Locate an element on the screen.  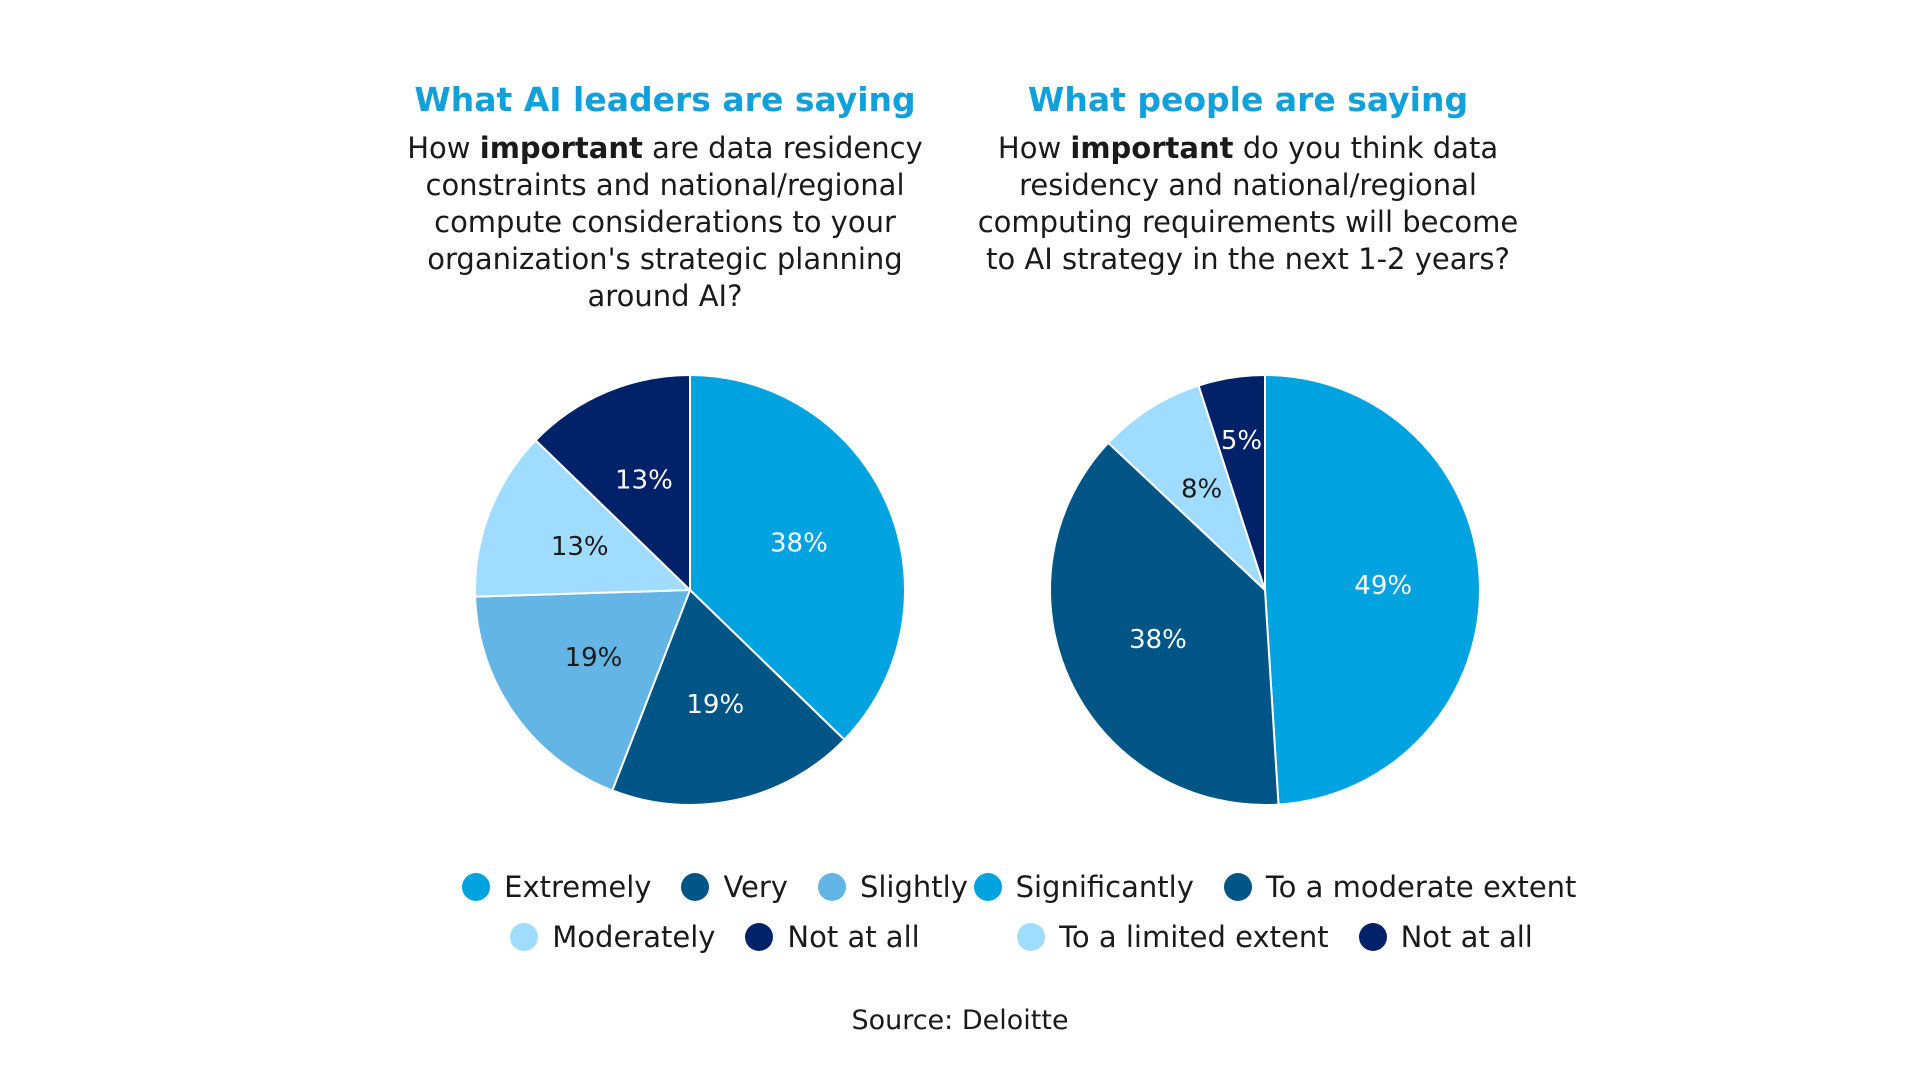
leaders-legend-item-very: Very is located at coordinates (734, 887).